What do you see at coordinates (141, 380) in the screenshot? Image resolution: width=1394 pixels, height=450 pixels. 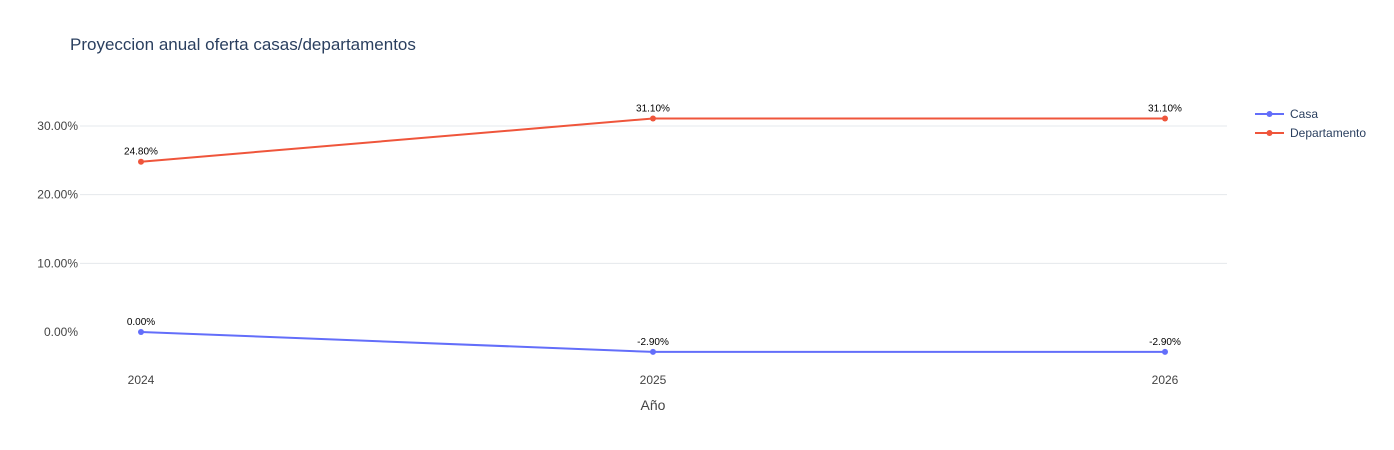 I see `x-tick-label: 2024` at bounding box center [141, 380].